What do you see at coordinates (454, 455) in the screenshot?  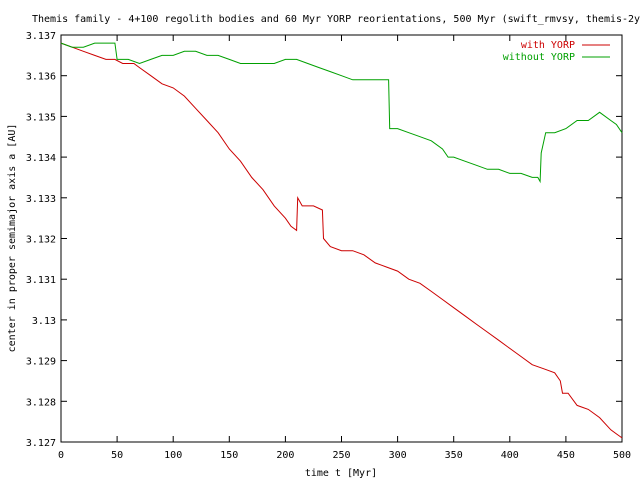 I see `x-tick-label: 350` at bounding box center [454, 455].